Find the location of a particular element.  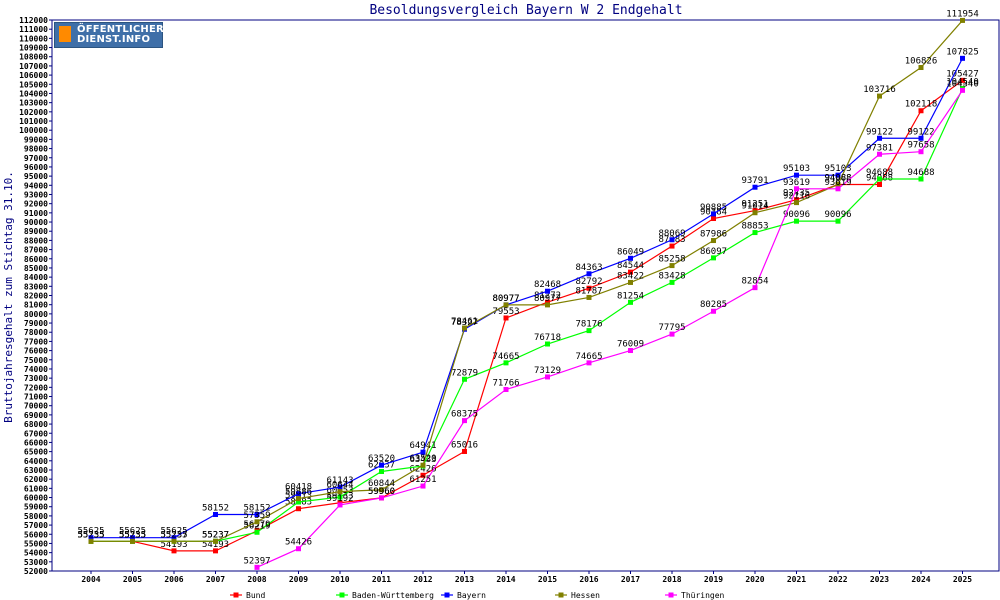

data-label: 106826 is located at coordinates (921, 62).